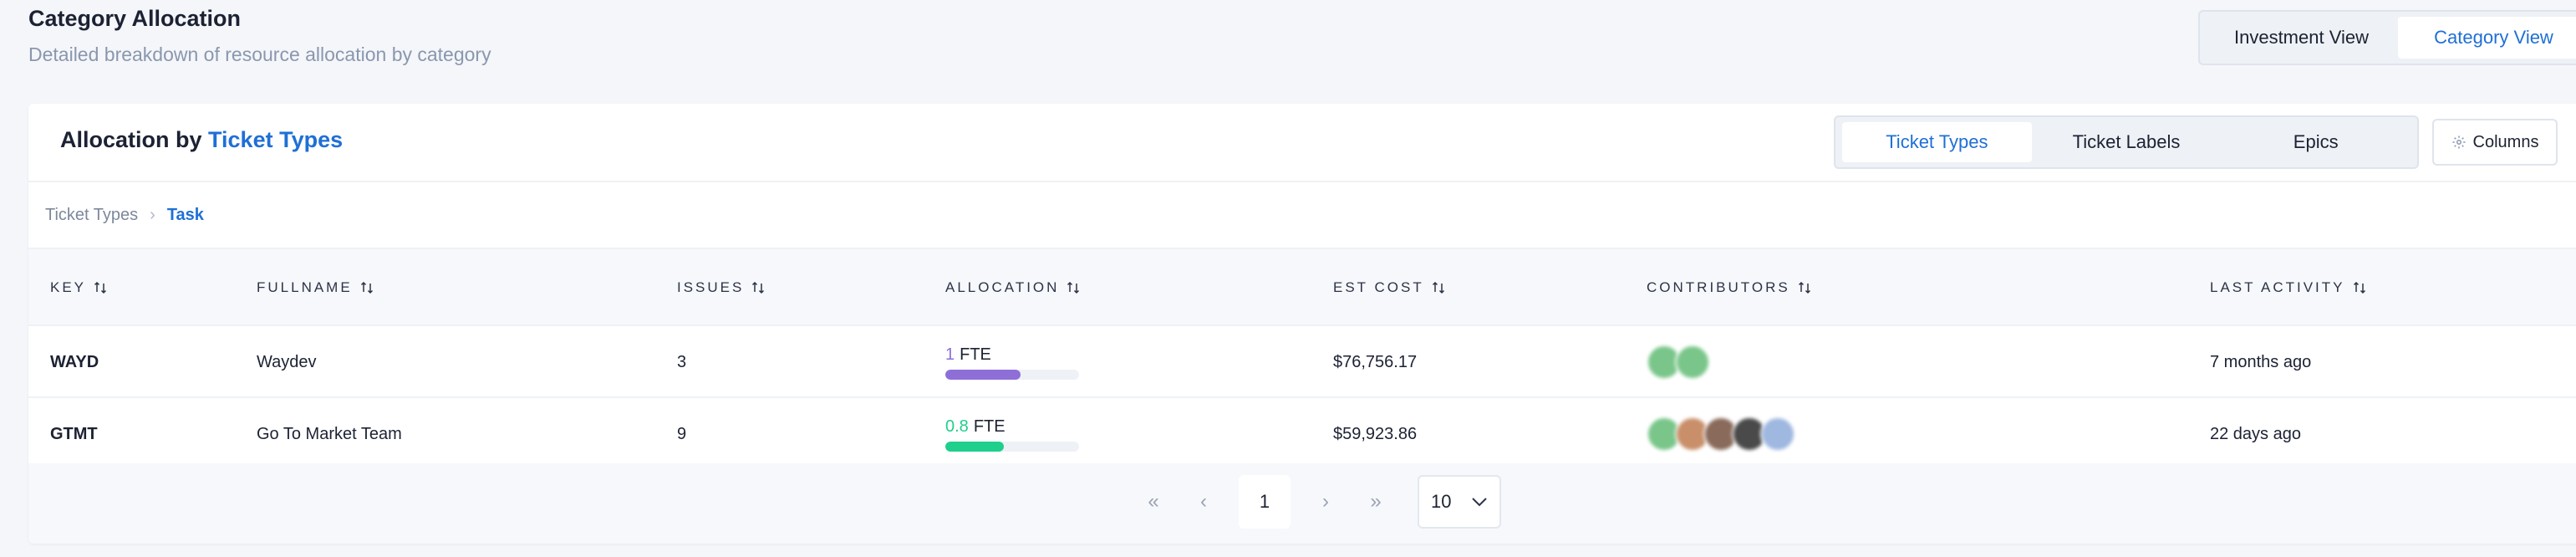 The width and height of the screenshot is (2576, 557). I want to click on cell-key: GTMT, so click(74, 434).